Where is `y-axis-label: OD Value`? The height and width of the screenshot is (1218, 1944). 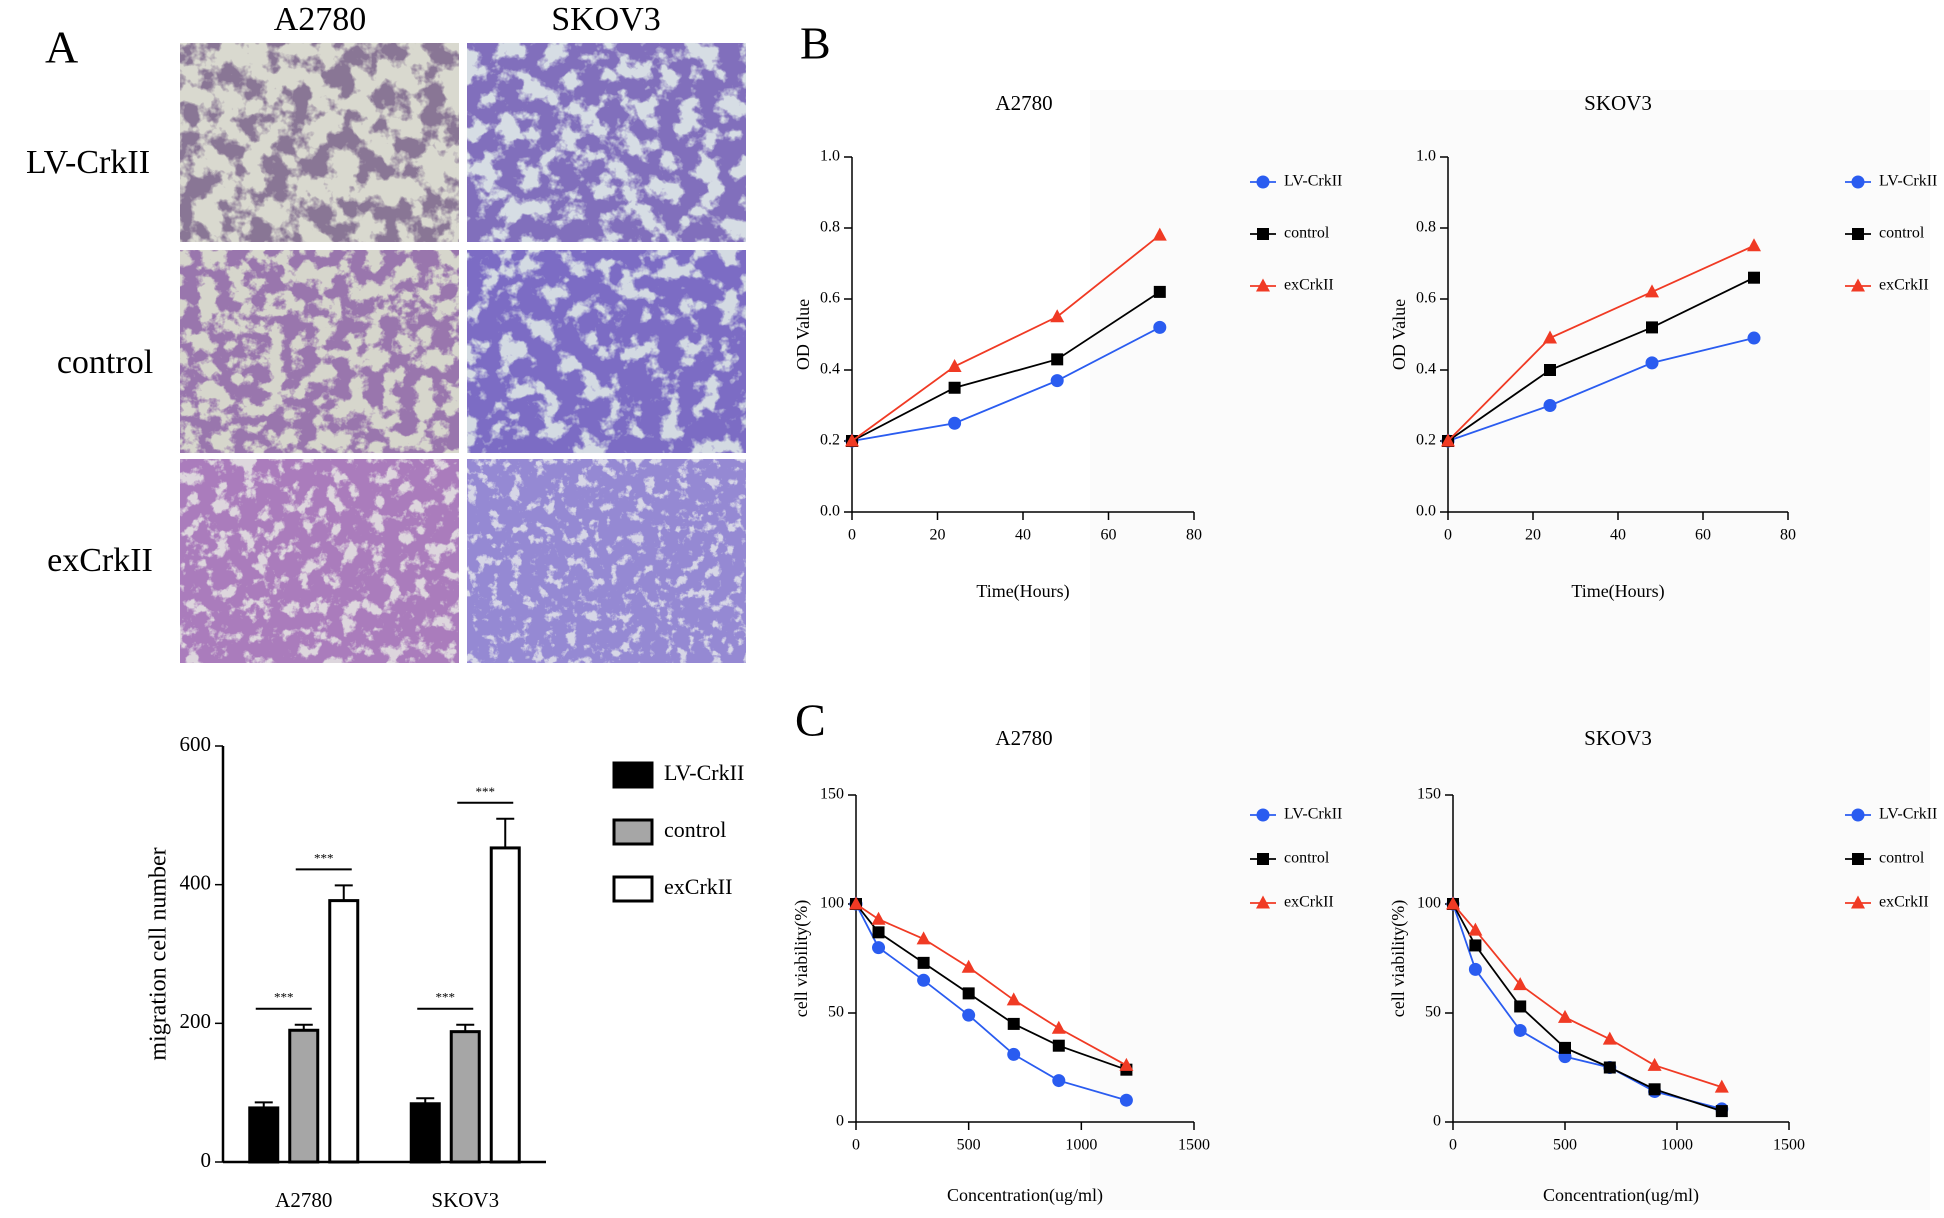 y-axis-label: OD Value is located at coordinates (803, 334).